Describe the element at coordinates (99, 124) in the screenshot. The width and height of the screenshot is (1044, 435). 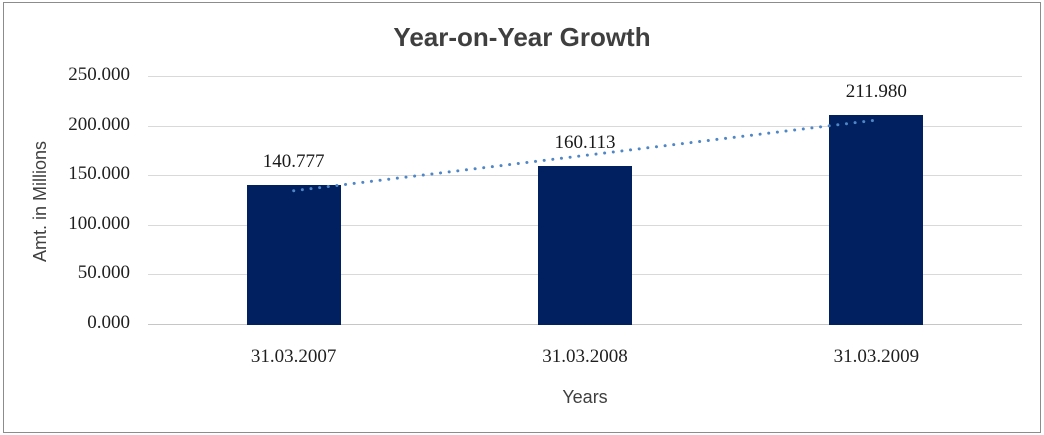
I see `y-tick-label: 200.000` at that location.